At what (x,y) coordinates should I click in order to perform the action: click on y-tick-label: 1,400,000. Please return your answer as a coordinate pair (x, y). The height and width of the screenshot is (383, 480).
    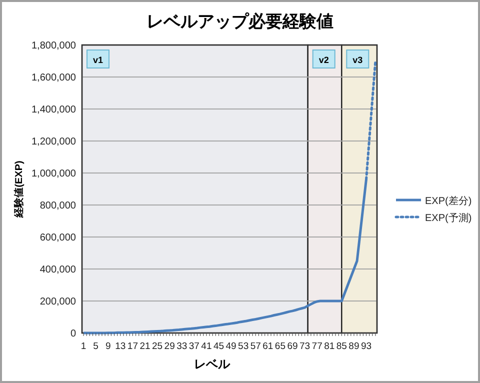
    Looking at the image, I should click on (54, 110).